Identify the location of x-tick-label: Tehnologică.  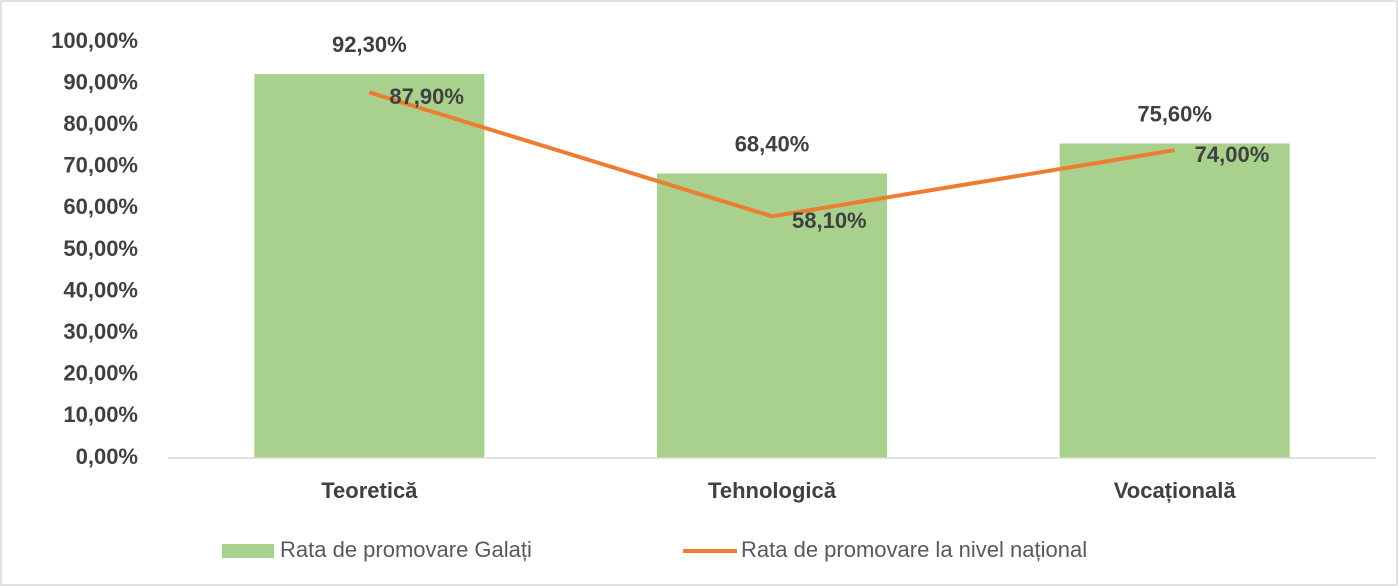
(772, 490).